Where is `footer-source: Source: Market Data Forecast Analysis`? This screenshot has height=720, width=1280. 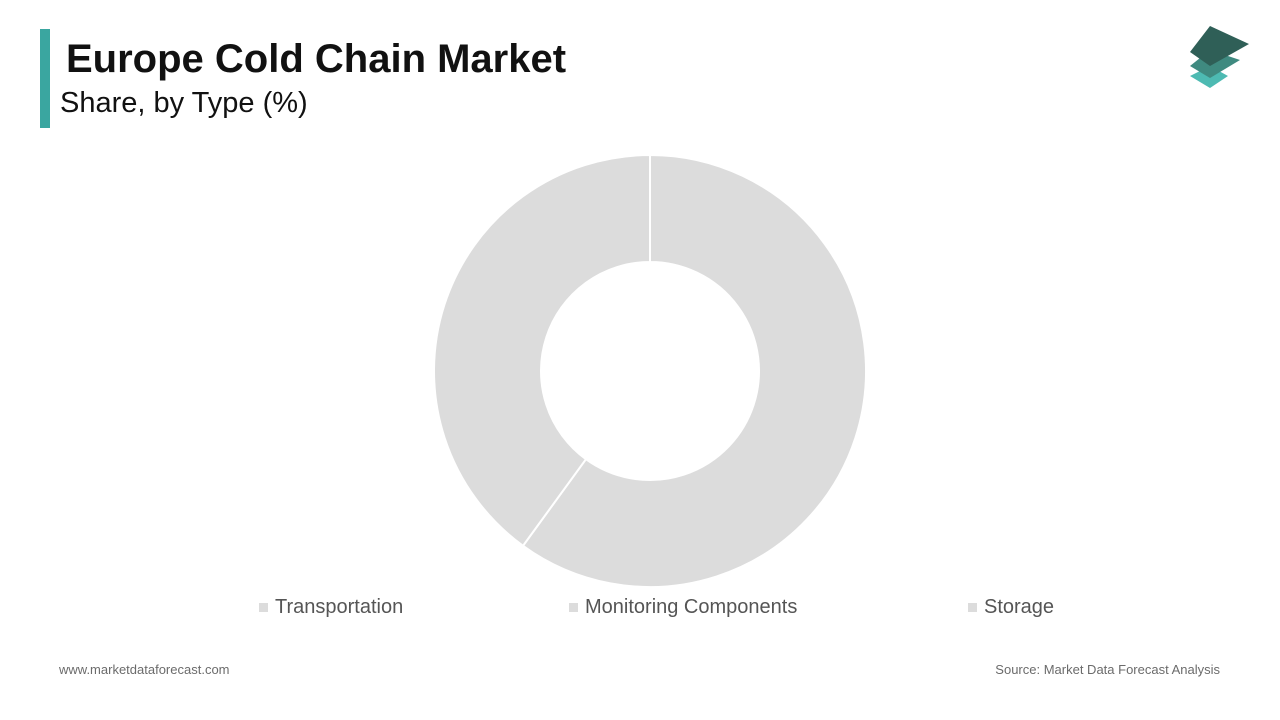
footer-source: Source: Market Data Forecast Analysis is located at coordinates (1107, 669).